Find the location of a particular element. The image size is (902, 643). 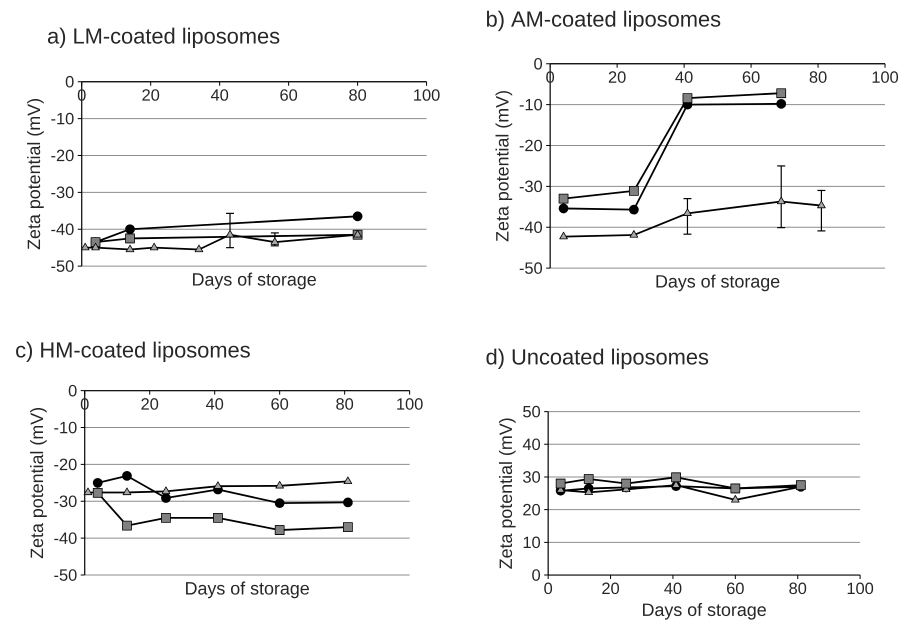

chart-title: d) Uncoated liposomes is located at coordinates (597, 359).